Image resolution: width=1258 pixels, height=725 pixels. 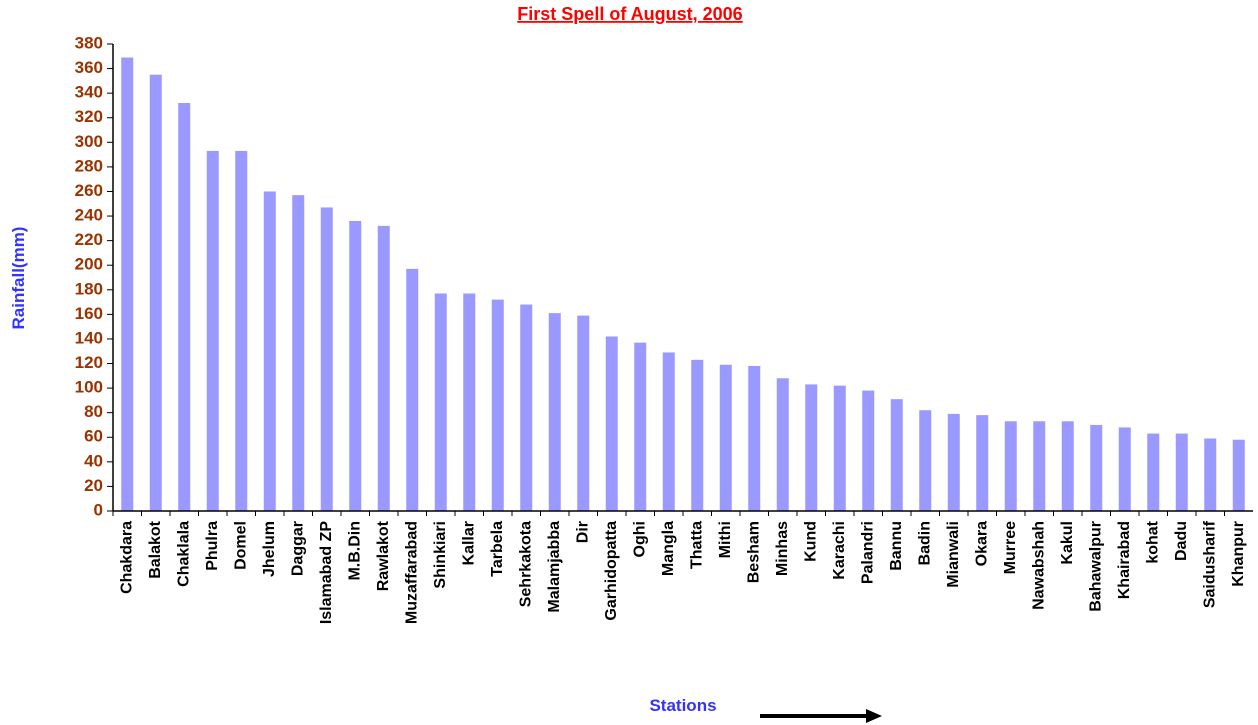 What do you see at coordinates (696, 545) in the screenshot?
I see `x-tick-label: Thatta` at bounding box center [696, 545].